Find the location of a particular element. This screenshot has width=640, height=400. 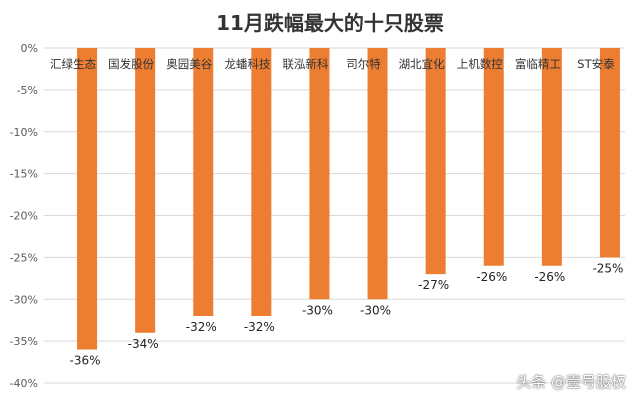

y-tick-label: -40% is located at coordinates (24, 383).